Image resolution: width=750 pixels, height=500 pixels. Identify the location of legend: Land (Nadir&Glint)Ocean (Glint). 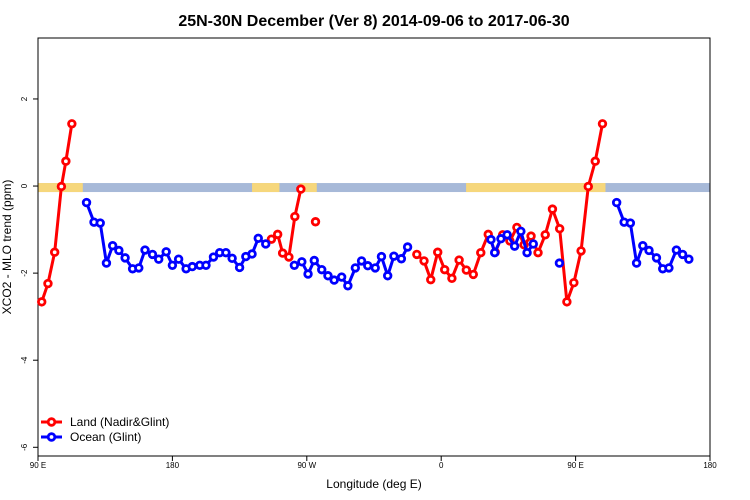
(105, 429).